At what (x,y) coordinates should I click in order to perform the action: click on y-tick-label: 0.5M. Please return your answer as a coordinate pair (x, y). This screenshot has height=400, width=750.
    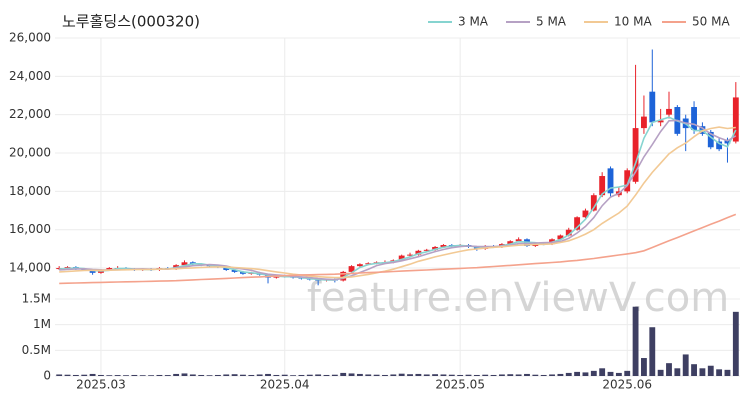
    Looking at the image, I should click on (36, 350).